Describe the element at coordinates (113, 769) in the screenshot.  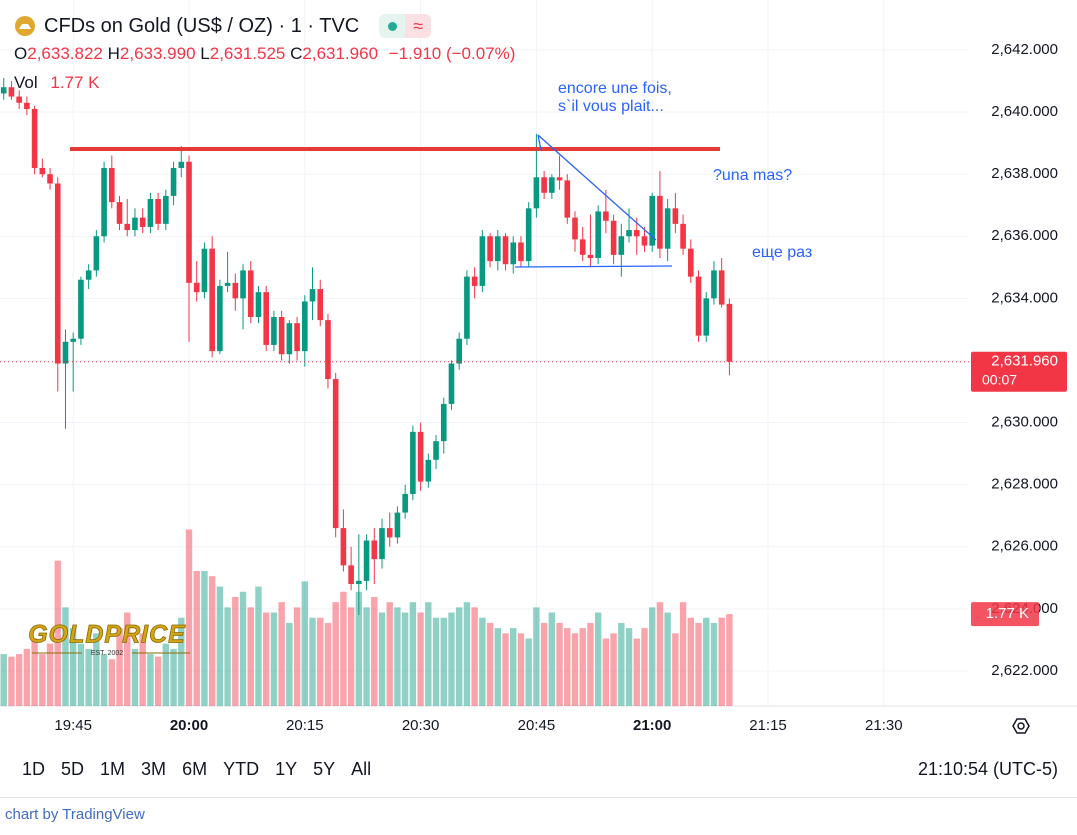
I see `range-button: 1M` at that location.